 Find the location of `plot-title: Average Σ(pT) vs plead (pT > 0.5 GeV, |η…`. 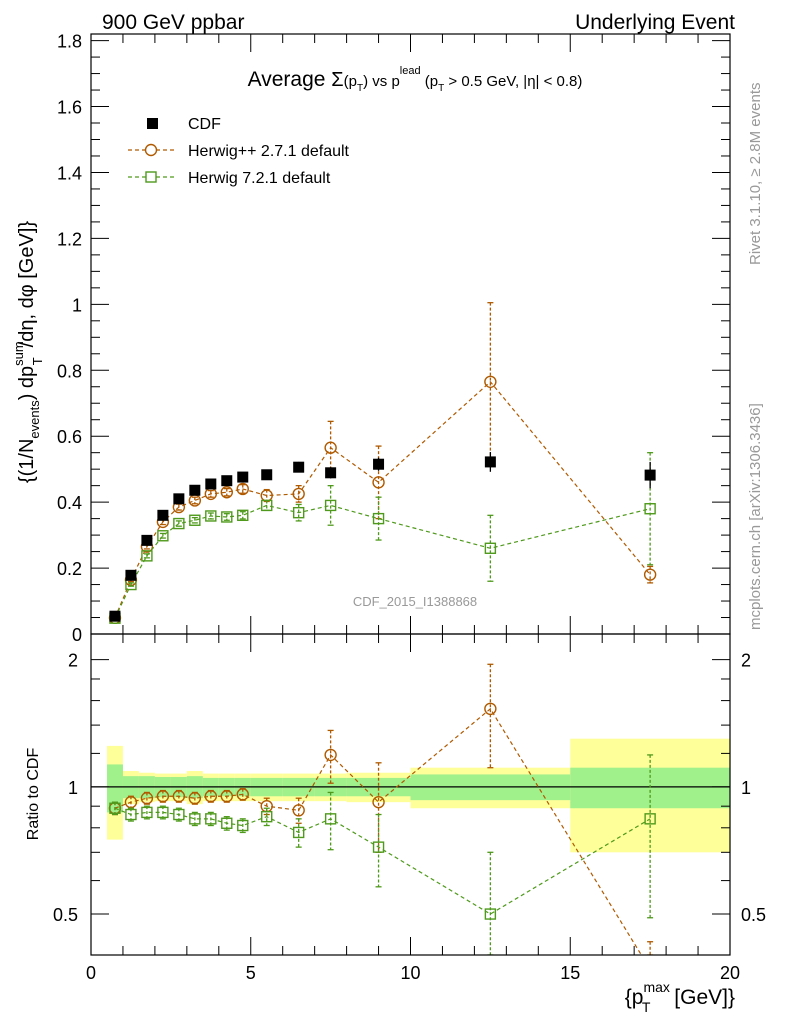

plot-title: Average Σ(pT) vs plead (pT > 0.5 GeV, |η… is located at coordinates (415, 79).